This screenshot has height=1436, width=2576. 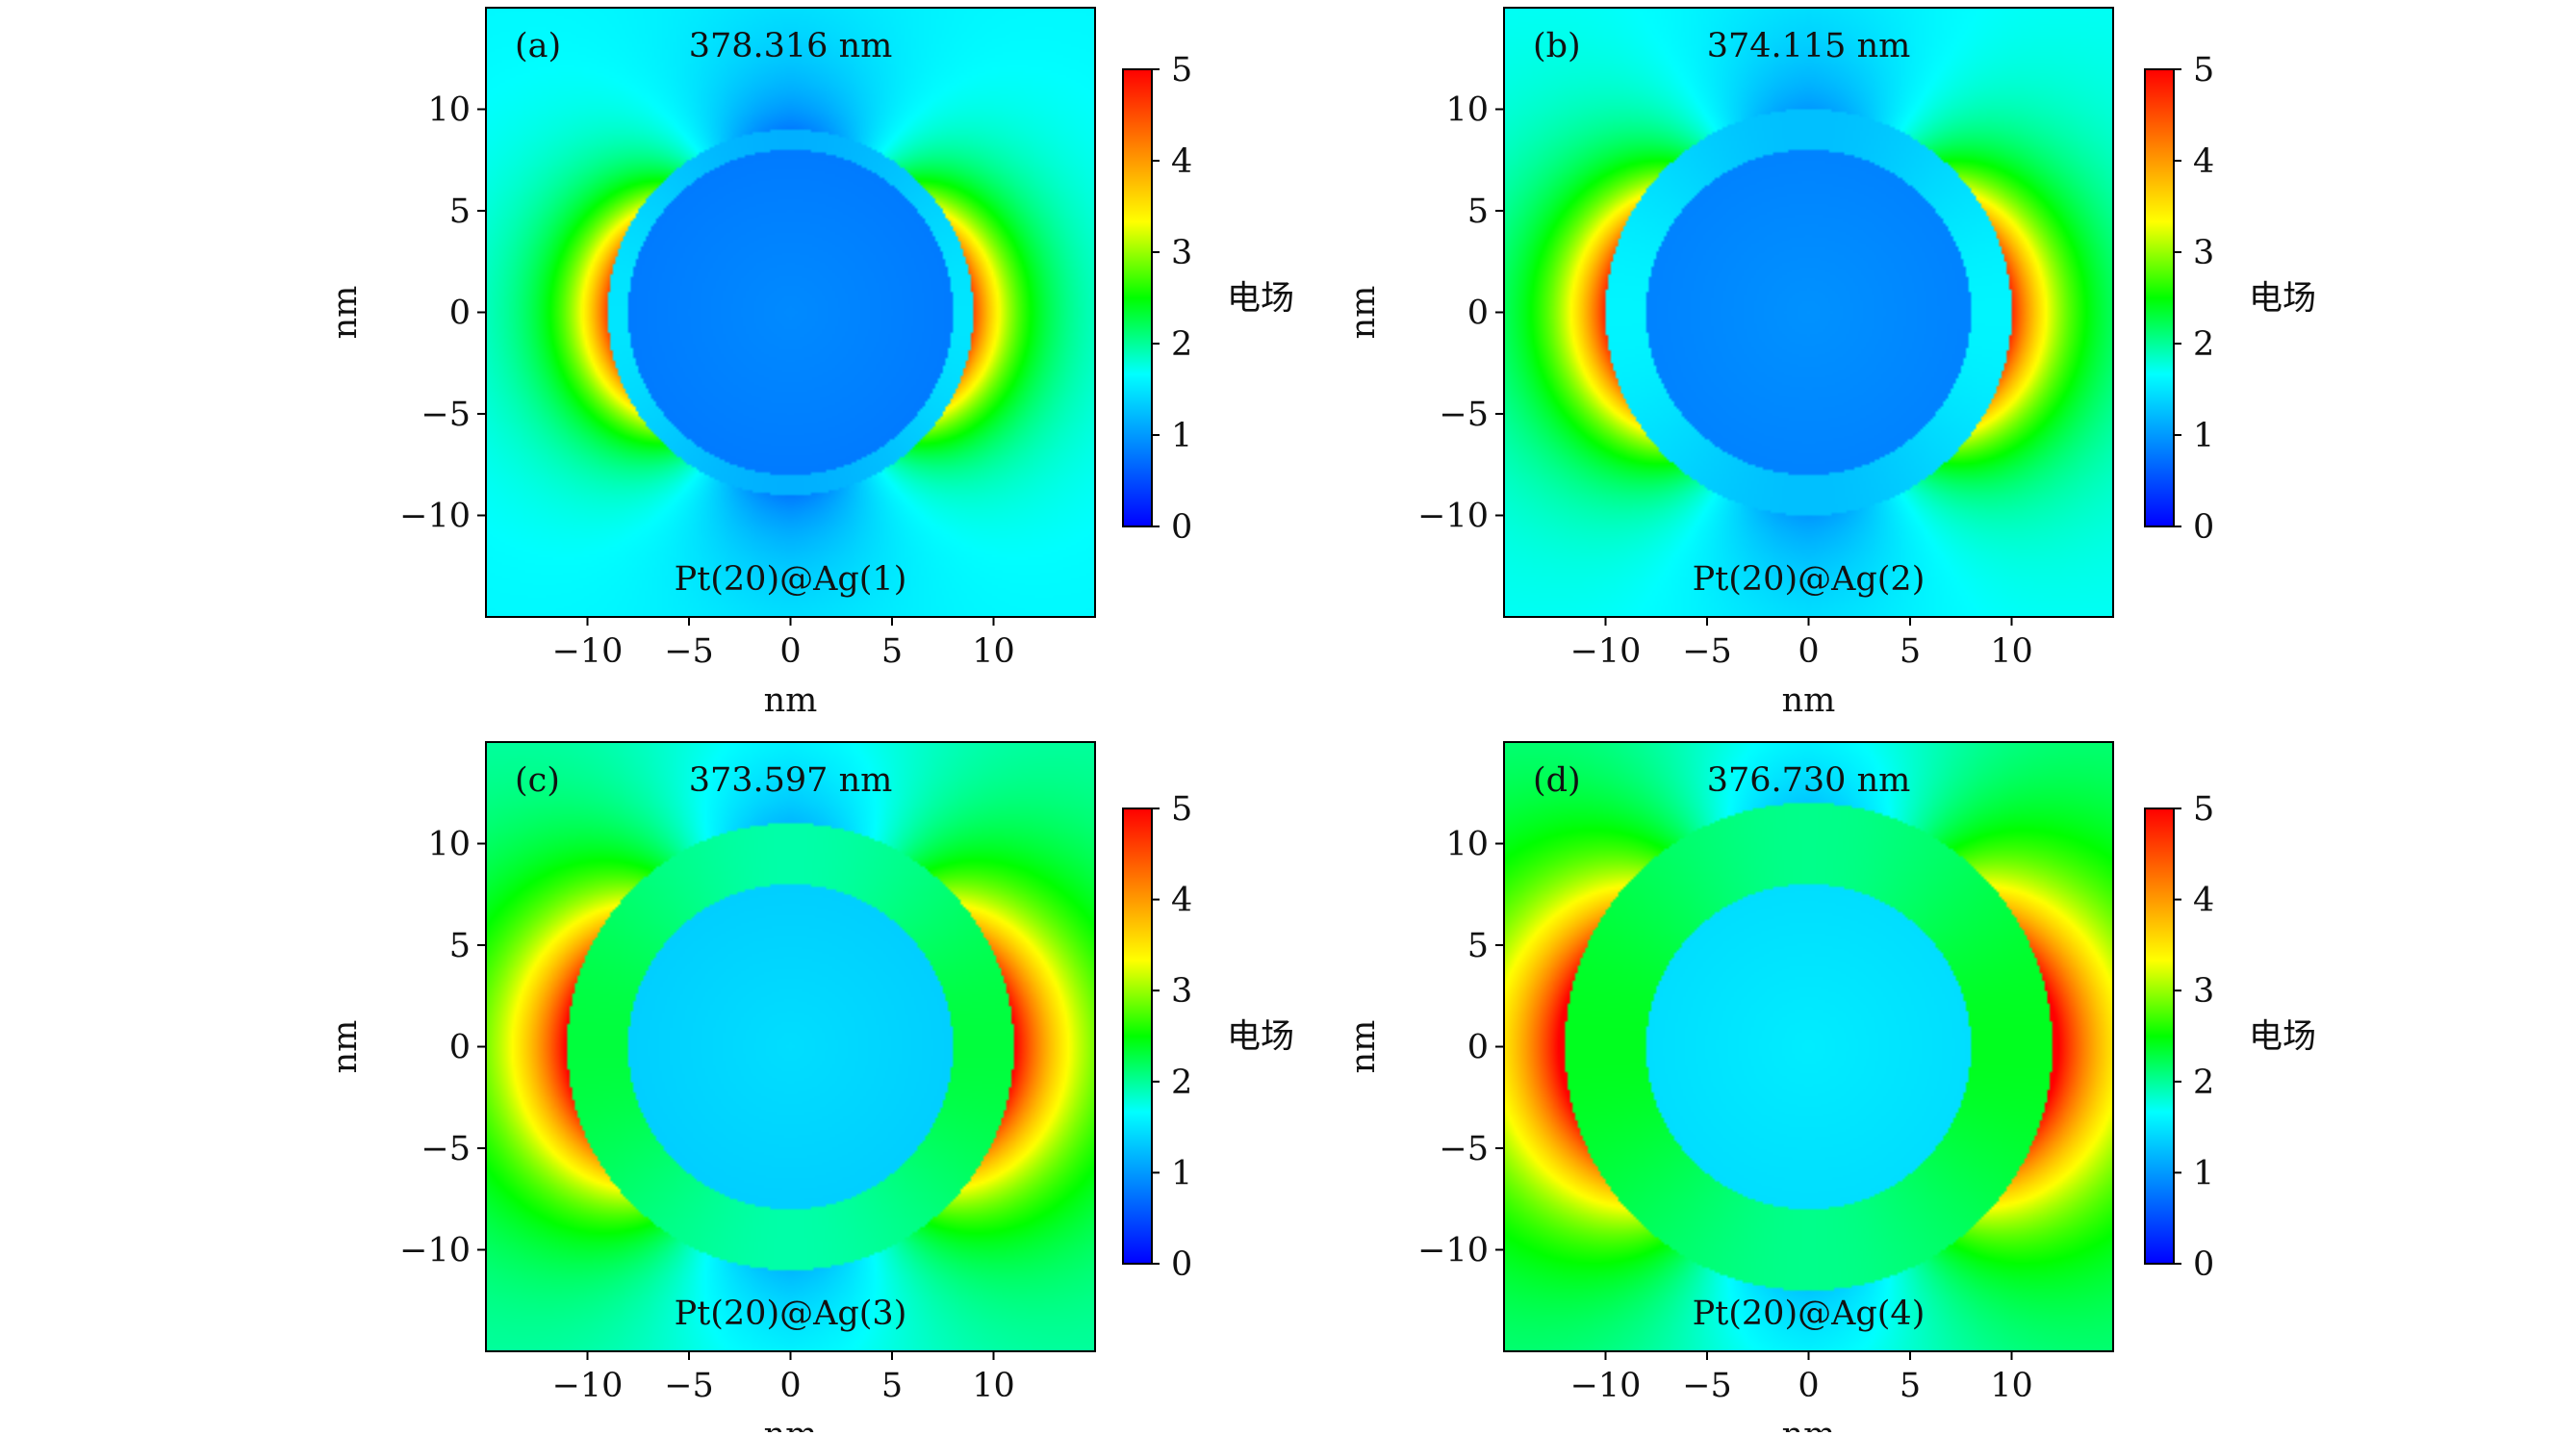 I want to click on sample-label: Pt(20)@Ag(1), so click(x=791, y=579).